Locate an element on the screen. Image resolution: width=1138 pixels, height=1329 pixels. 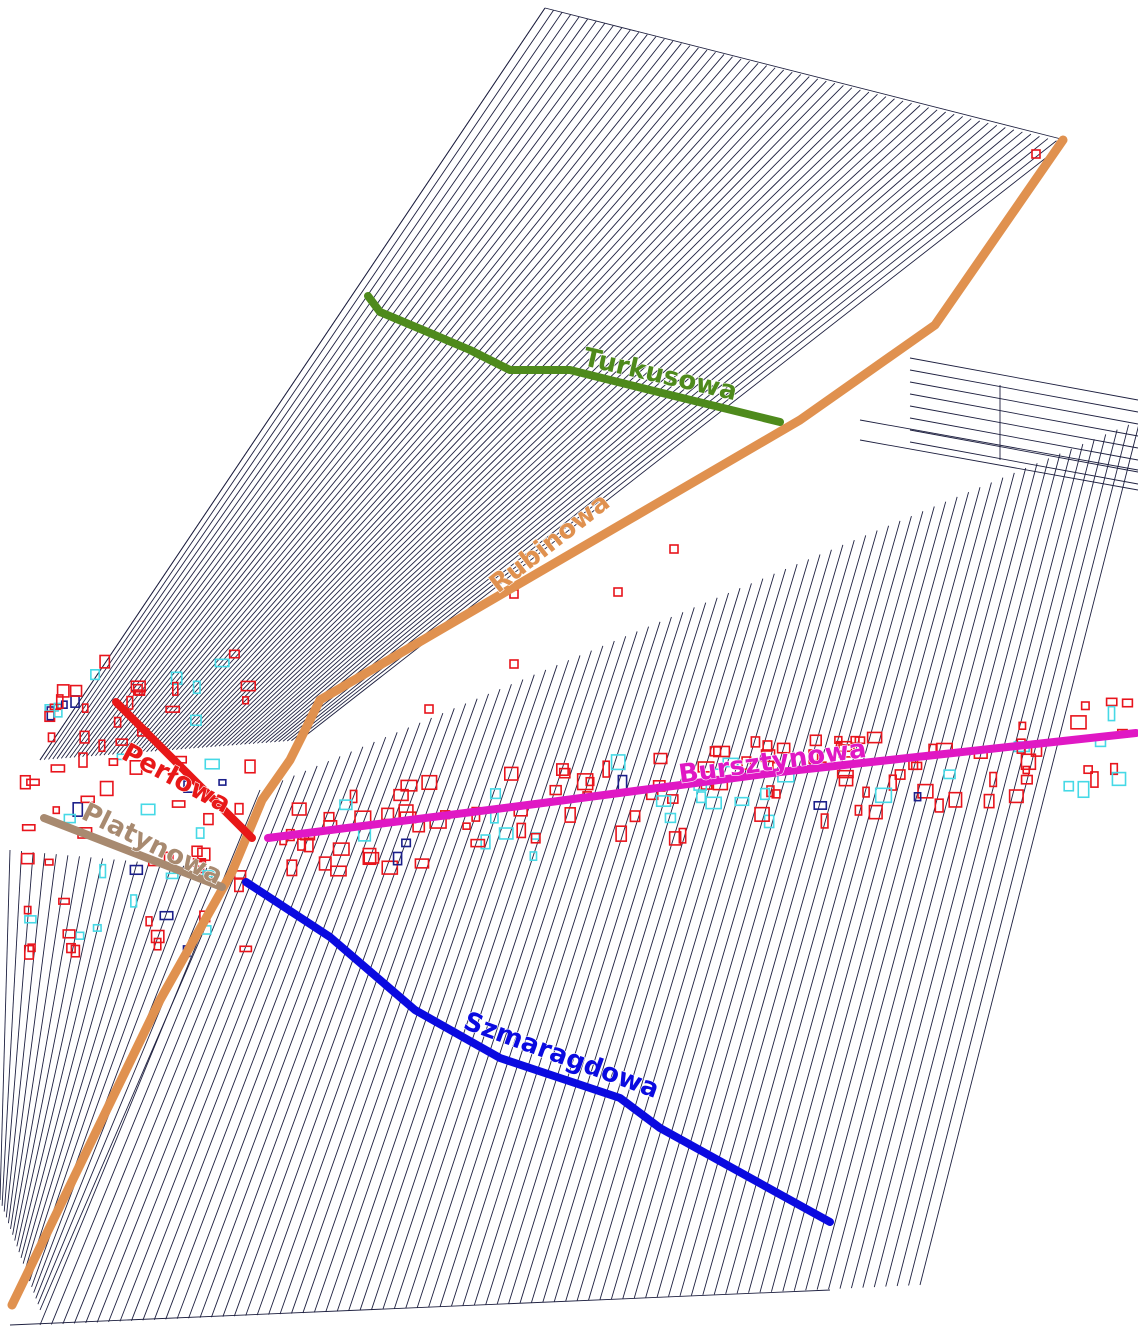
street-perlowa is located at coordinates (184, 770).